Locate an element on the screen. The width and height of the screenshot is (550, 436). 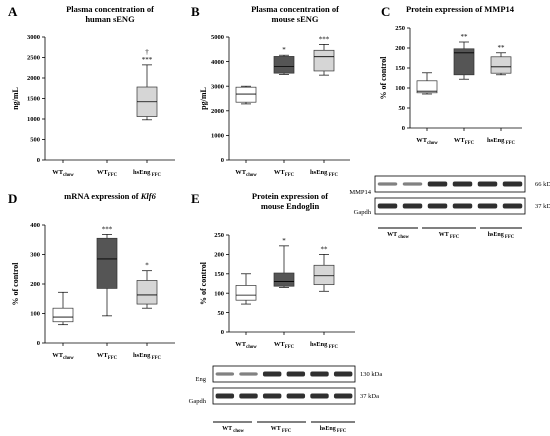
significance-dagger: † is located at coordinates (147, 52).